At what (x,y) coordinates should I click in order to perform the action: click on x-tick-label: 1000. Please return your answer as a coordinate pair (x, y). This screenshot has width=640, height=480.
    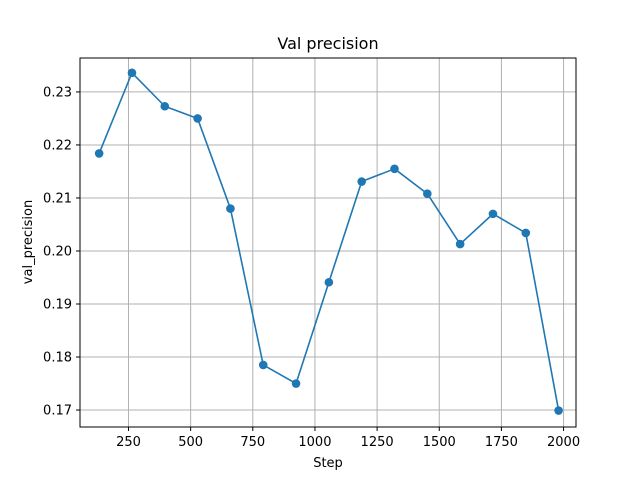
    Looking at the image, I should click on (314, 442).